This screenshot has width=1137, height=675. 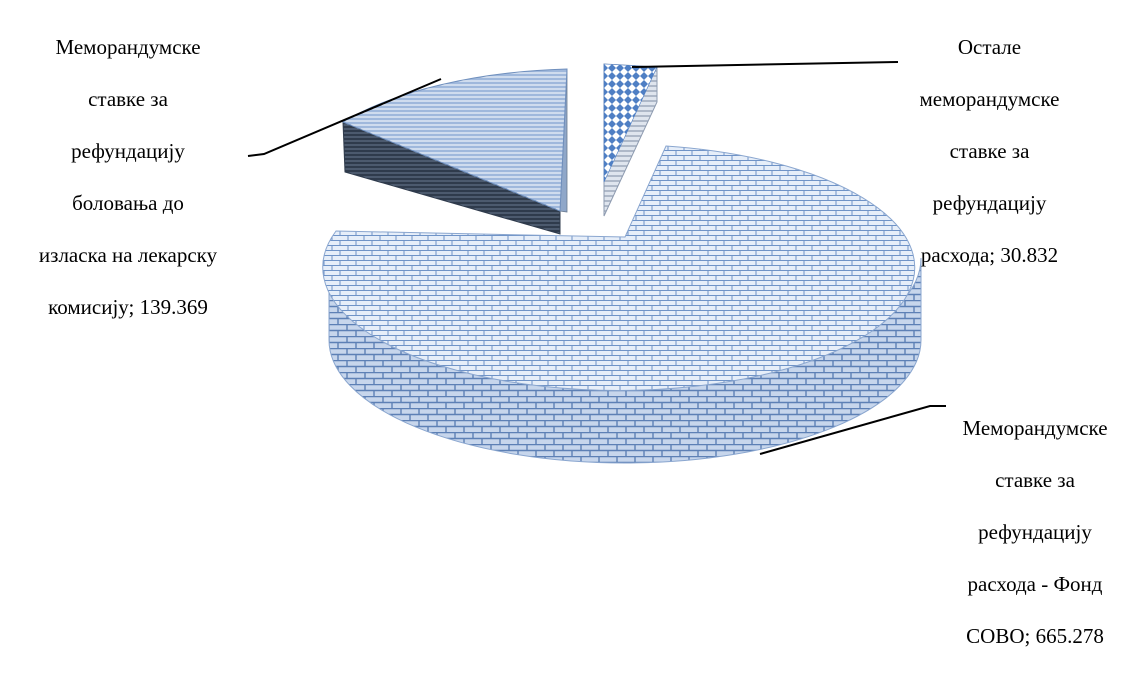 I want to click on slice-ostale, so click(x=630, y=140).